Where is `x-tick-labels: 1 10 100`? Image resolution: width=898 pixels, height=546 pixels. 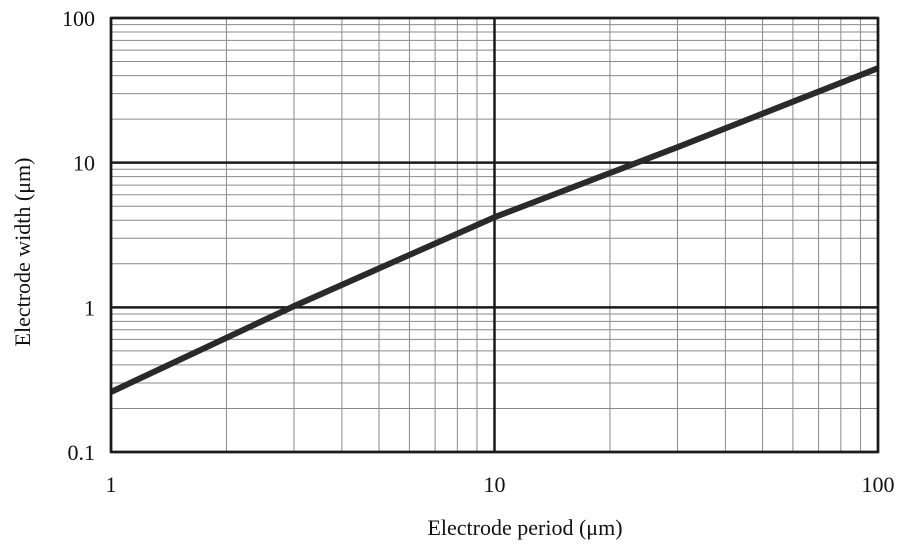 x-tick-labels: 1 10 100 is located at coordinates (500, 484).